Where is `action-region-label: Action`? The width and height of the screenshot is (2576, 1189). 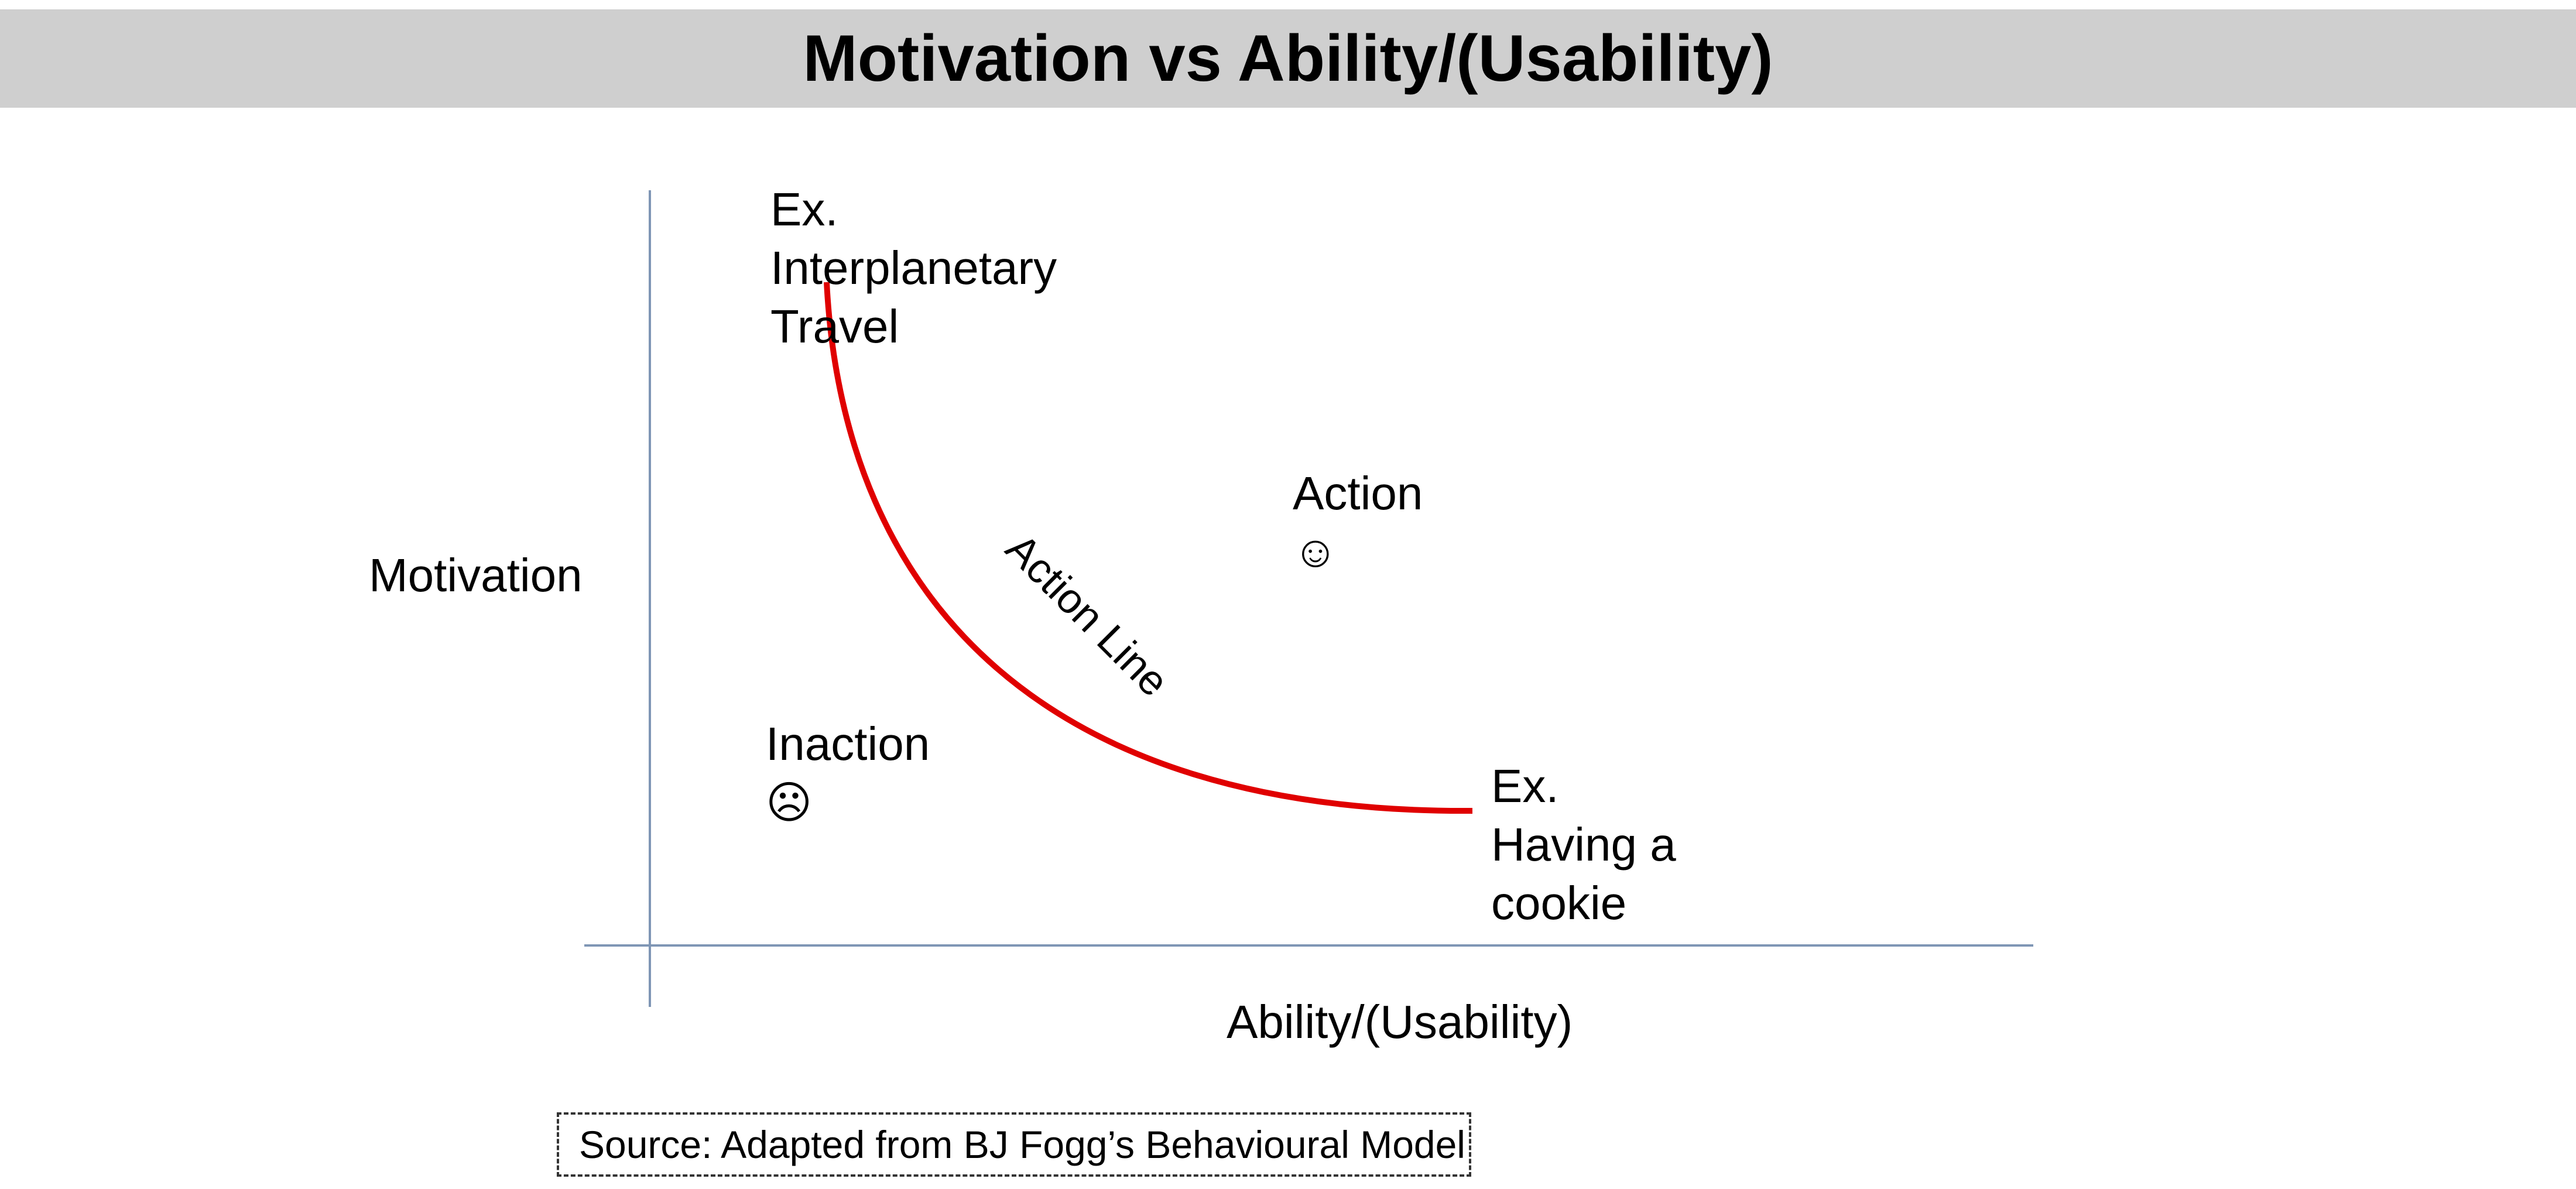
action-region-label: Action is located at coordinates (1358, 493).